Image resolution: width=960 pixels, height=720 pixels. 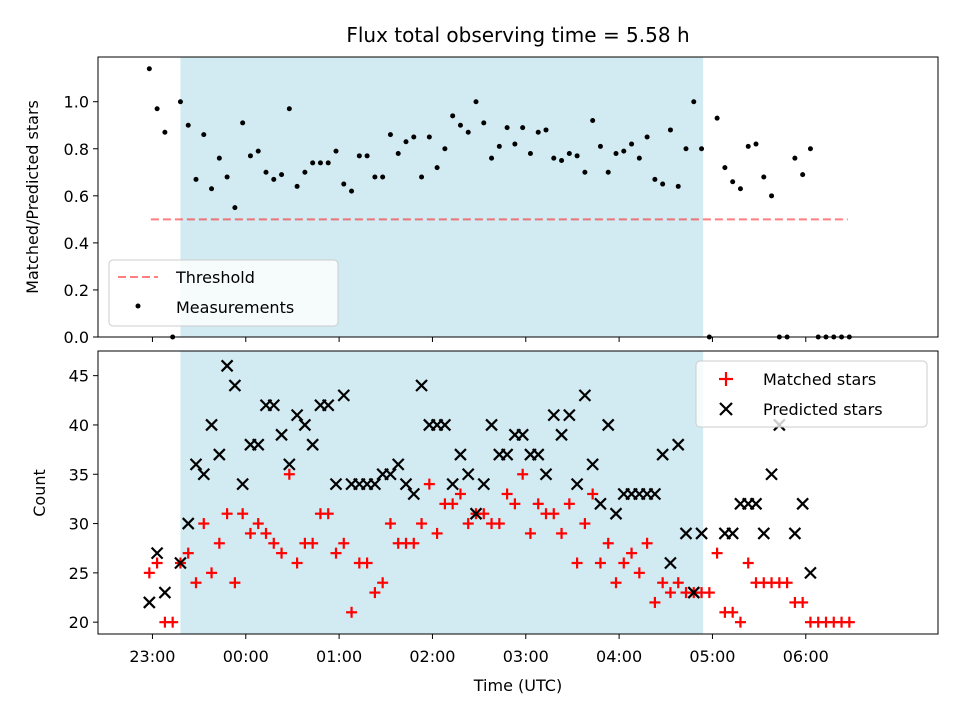 What do you see at coordinates (517, 35) in the screenshot?
I see `chart-title: Flux total observing time = 5.58 h` at bounding box center [517, 35].